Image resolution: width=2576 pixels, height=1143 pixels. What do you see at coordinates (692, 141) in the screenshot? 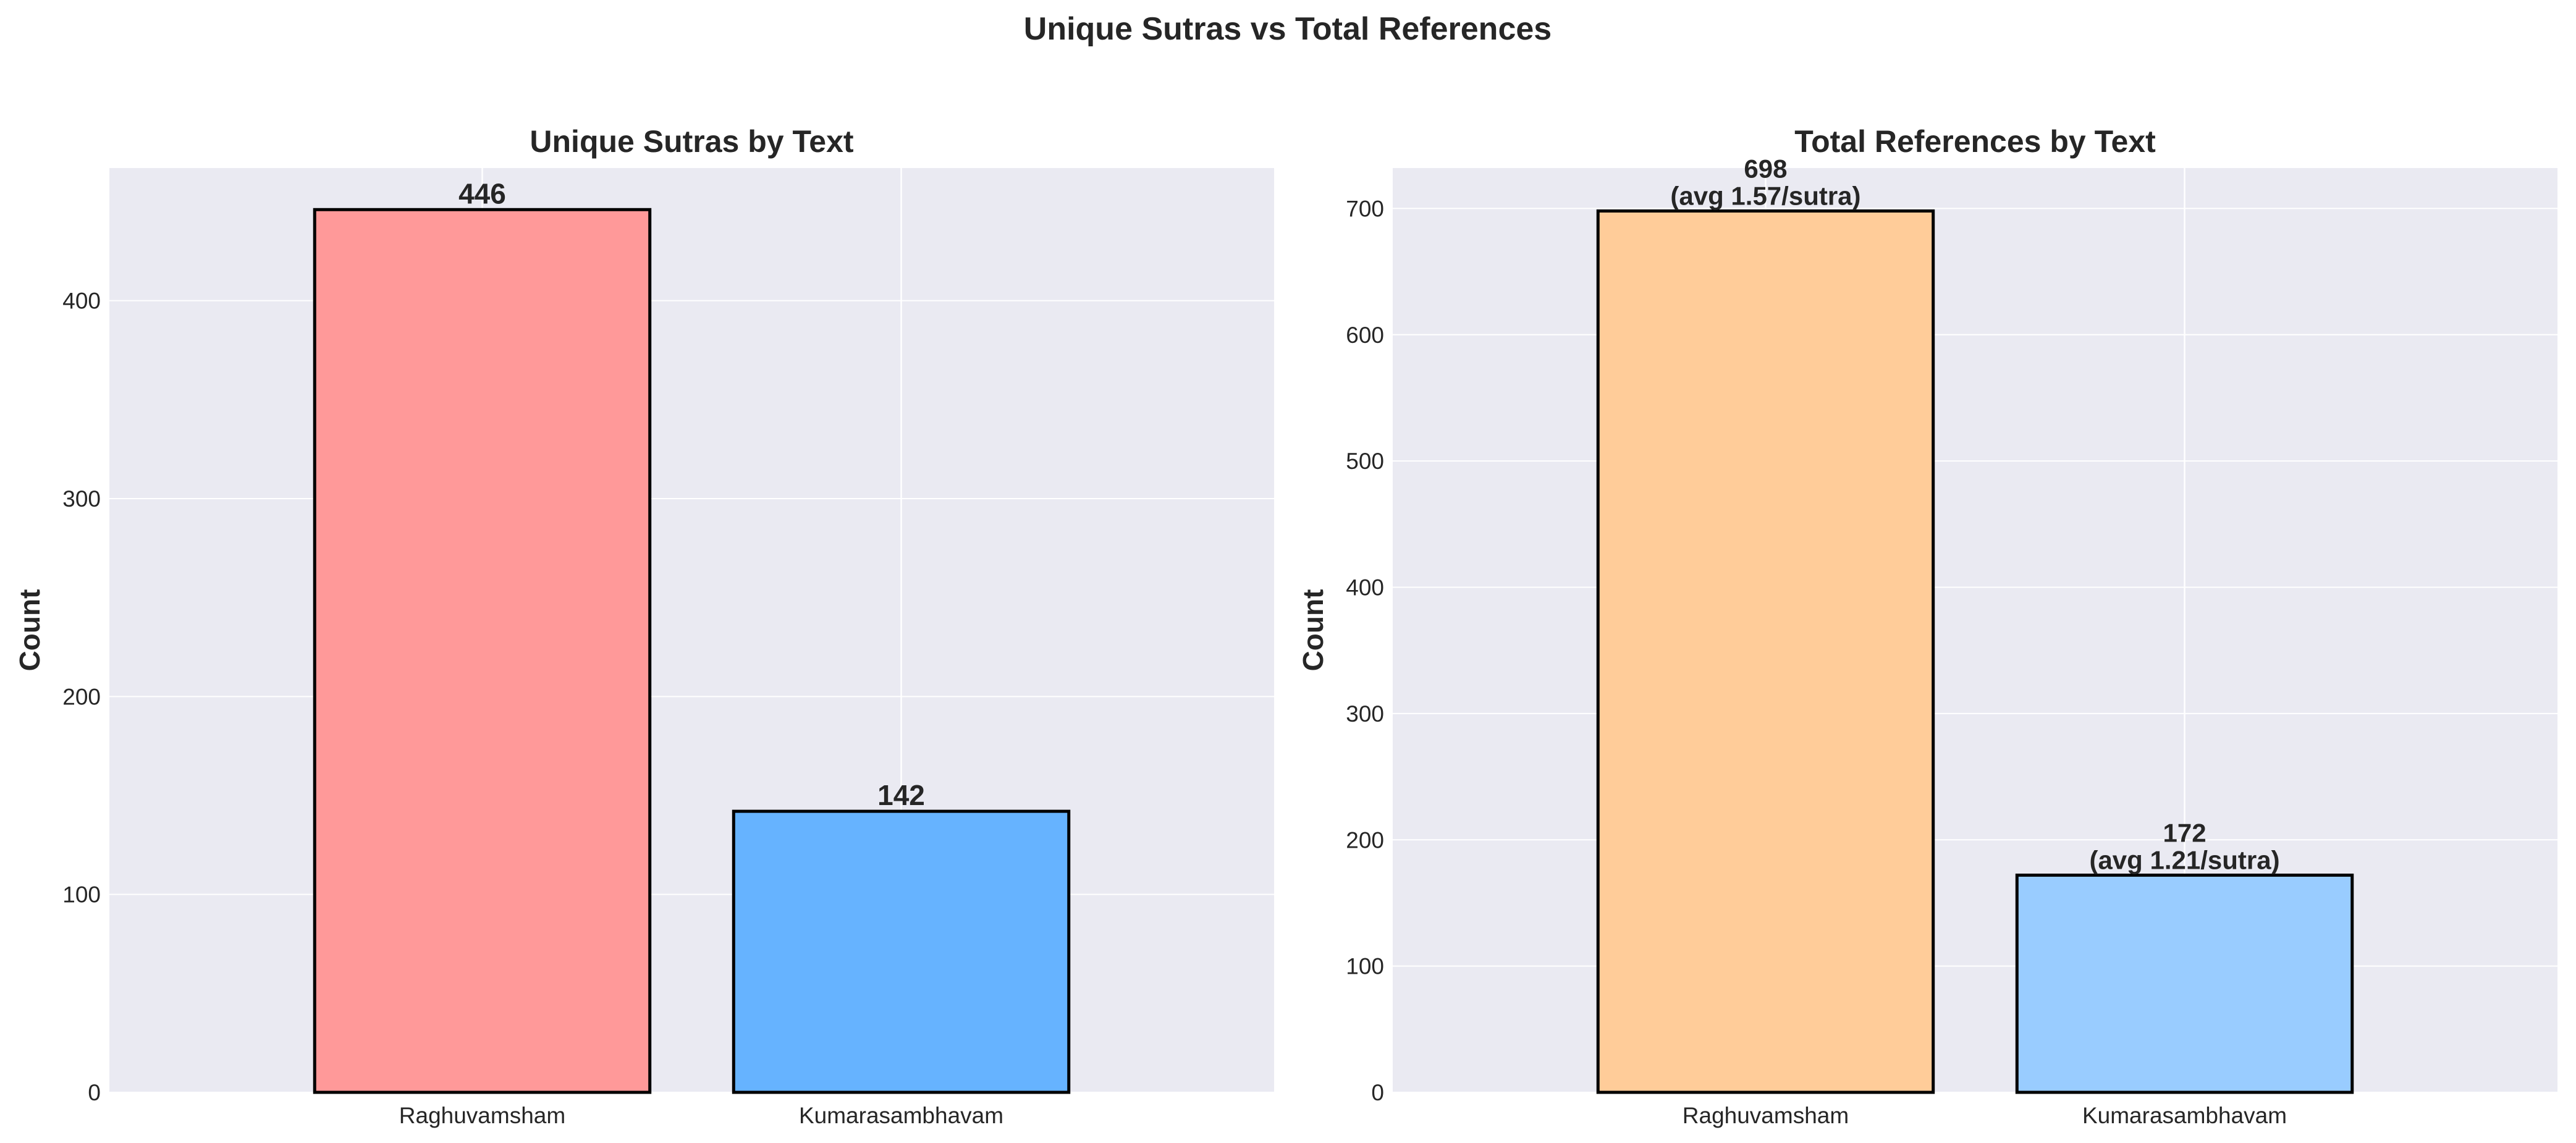
I see `subplot-title-unique-sutras-by-text: Unique Sutras by Text` at bounding box center [692, 141].